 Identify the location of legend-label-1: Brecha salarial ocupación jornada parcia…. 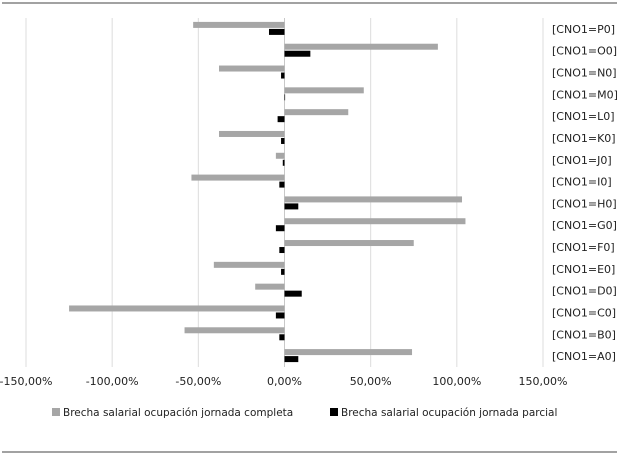
(449, 413).